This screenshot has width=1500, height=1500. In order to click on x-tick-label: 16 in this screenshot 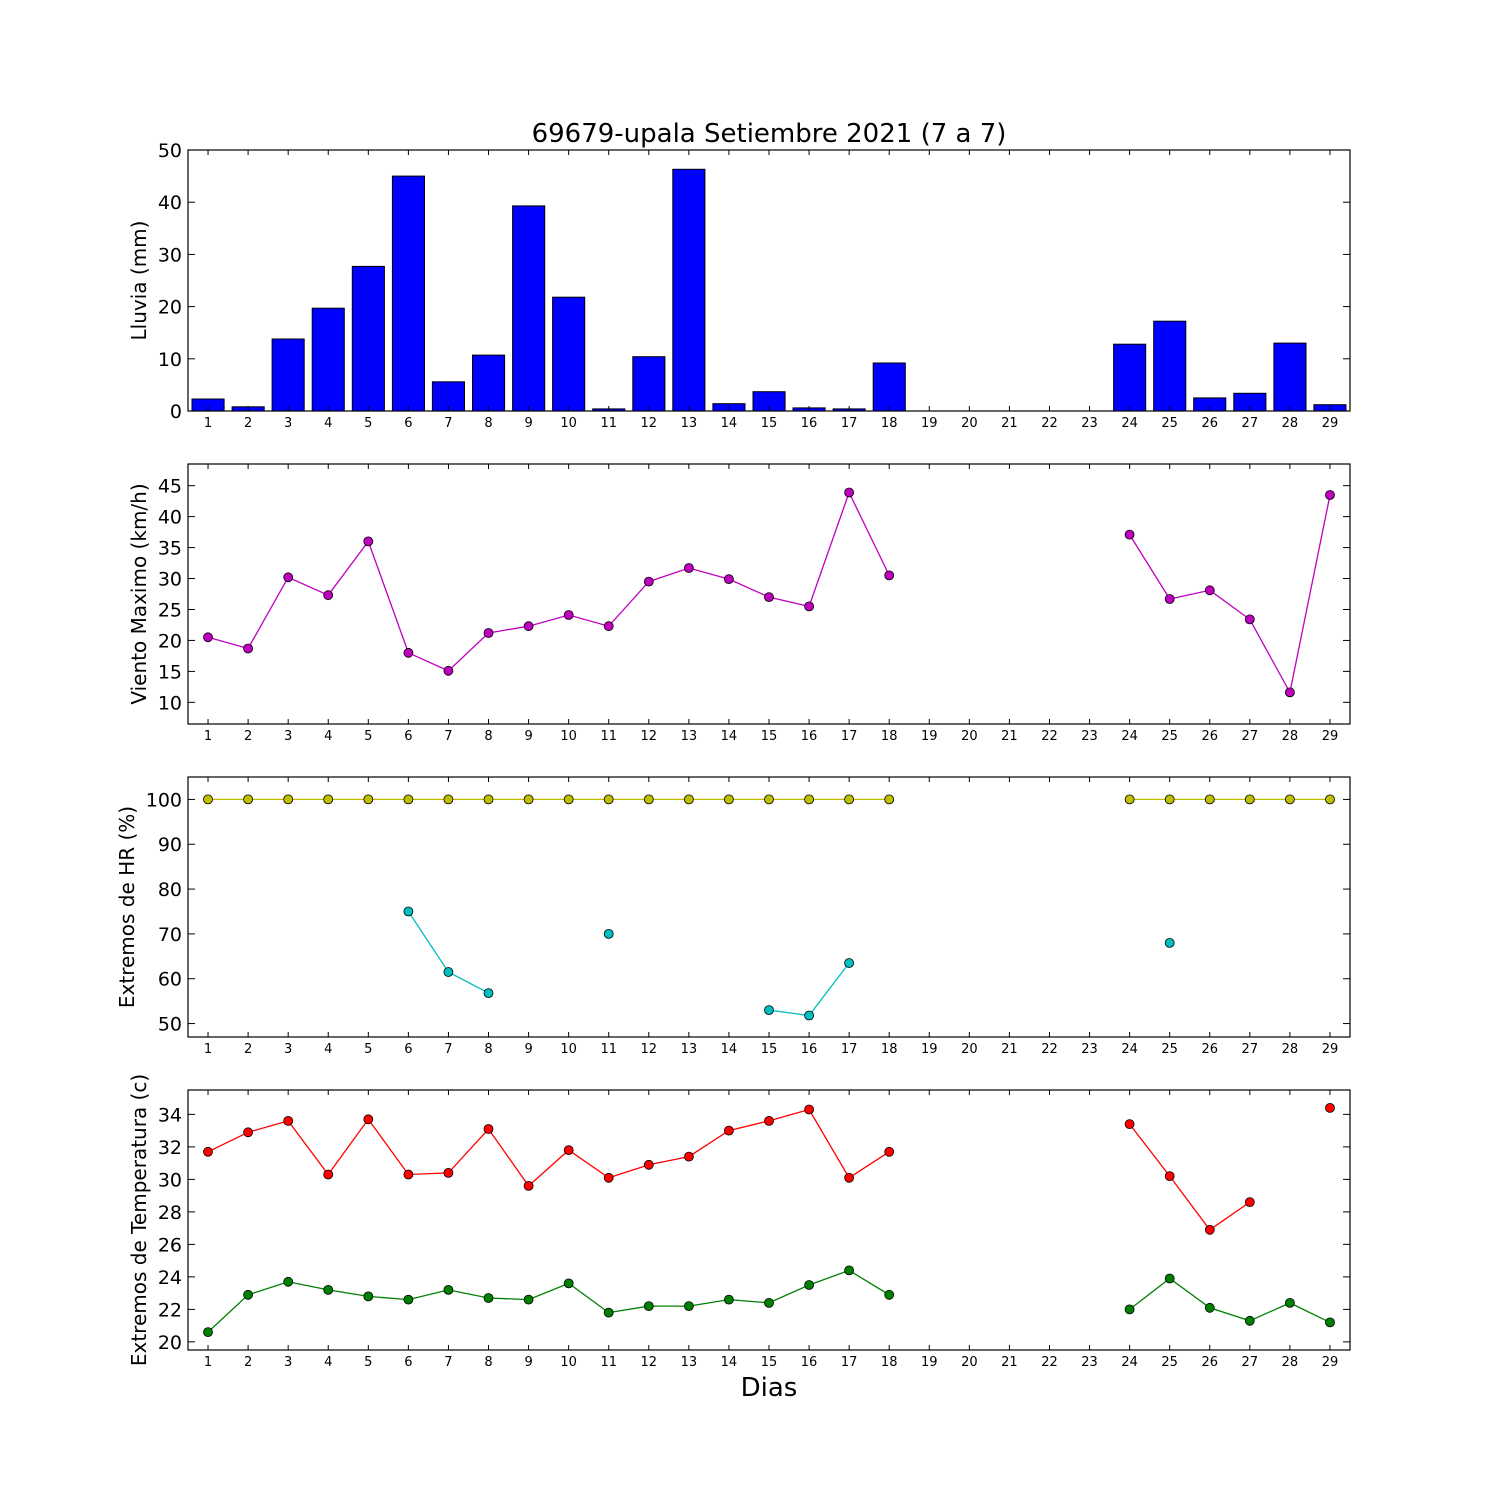, I will do `click(809, 423)`.